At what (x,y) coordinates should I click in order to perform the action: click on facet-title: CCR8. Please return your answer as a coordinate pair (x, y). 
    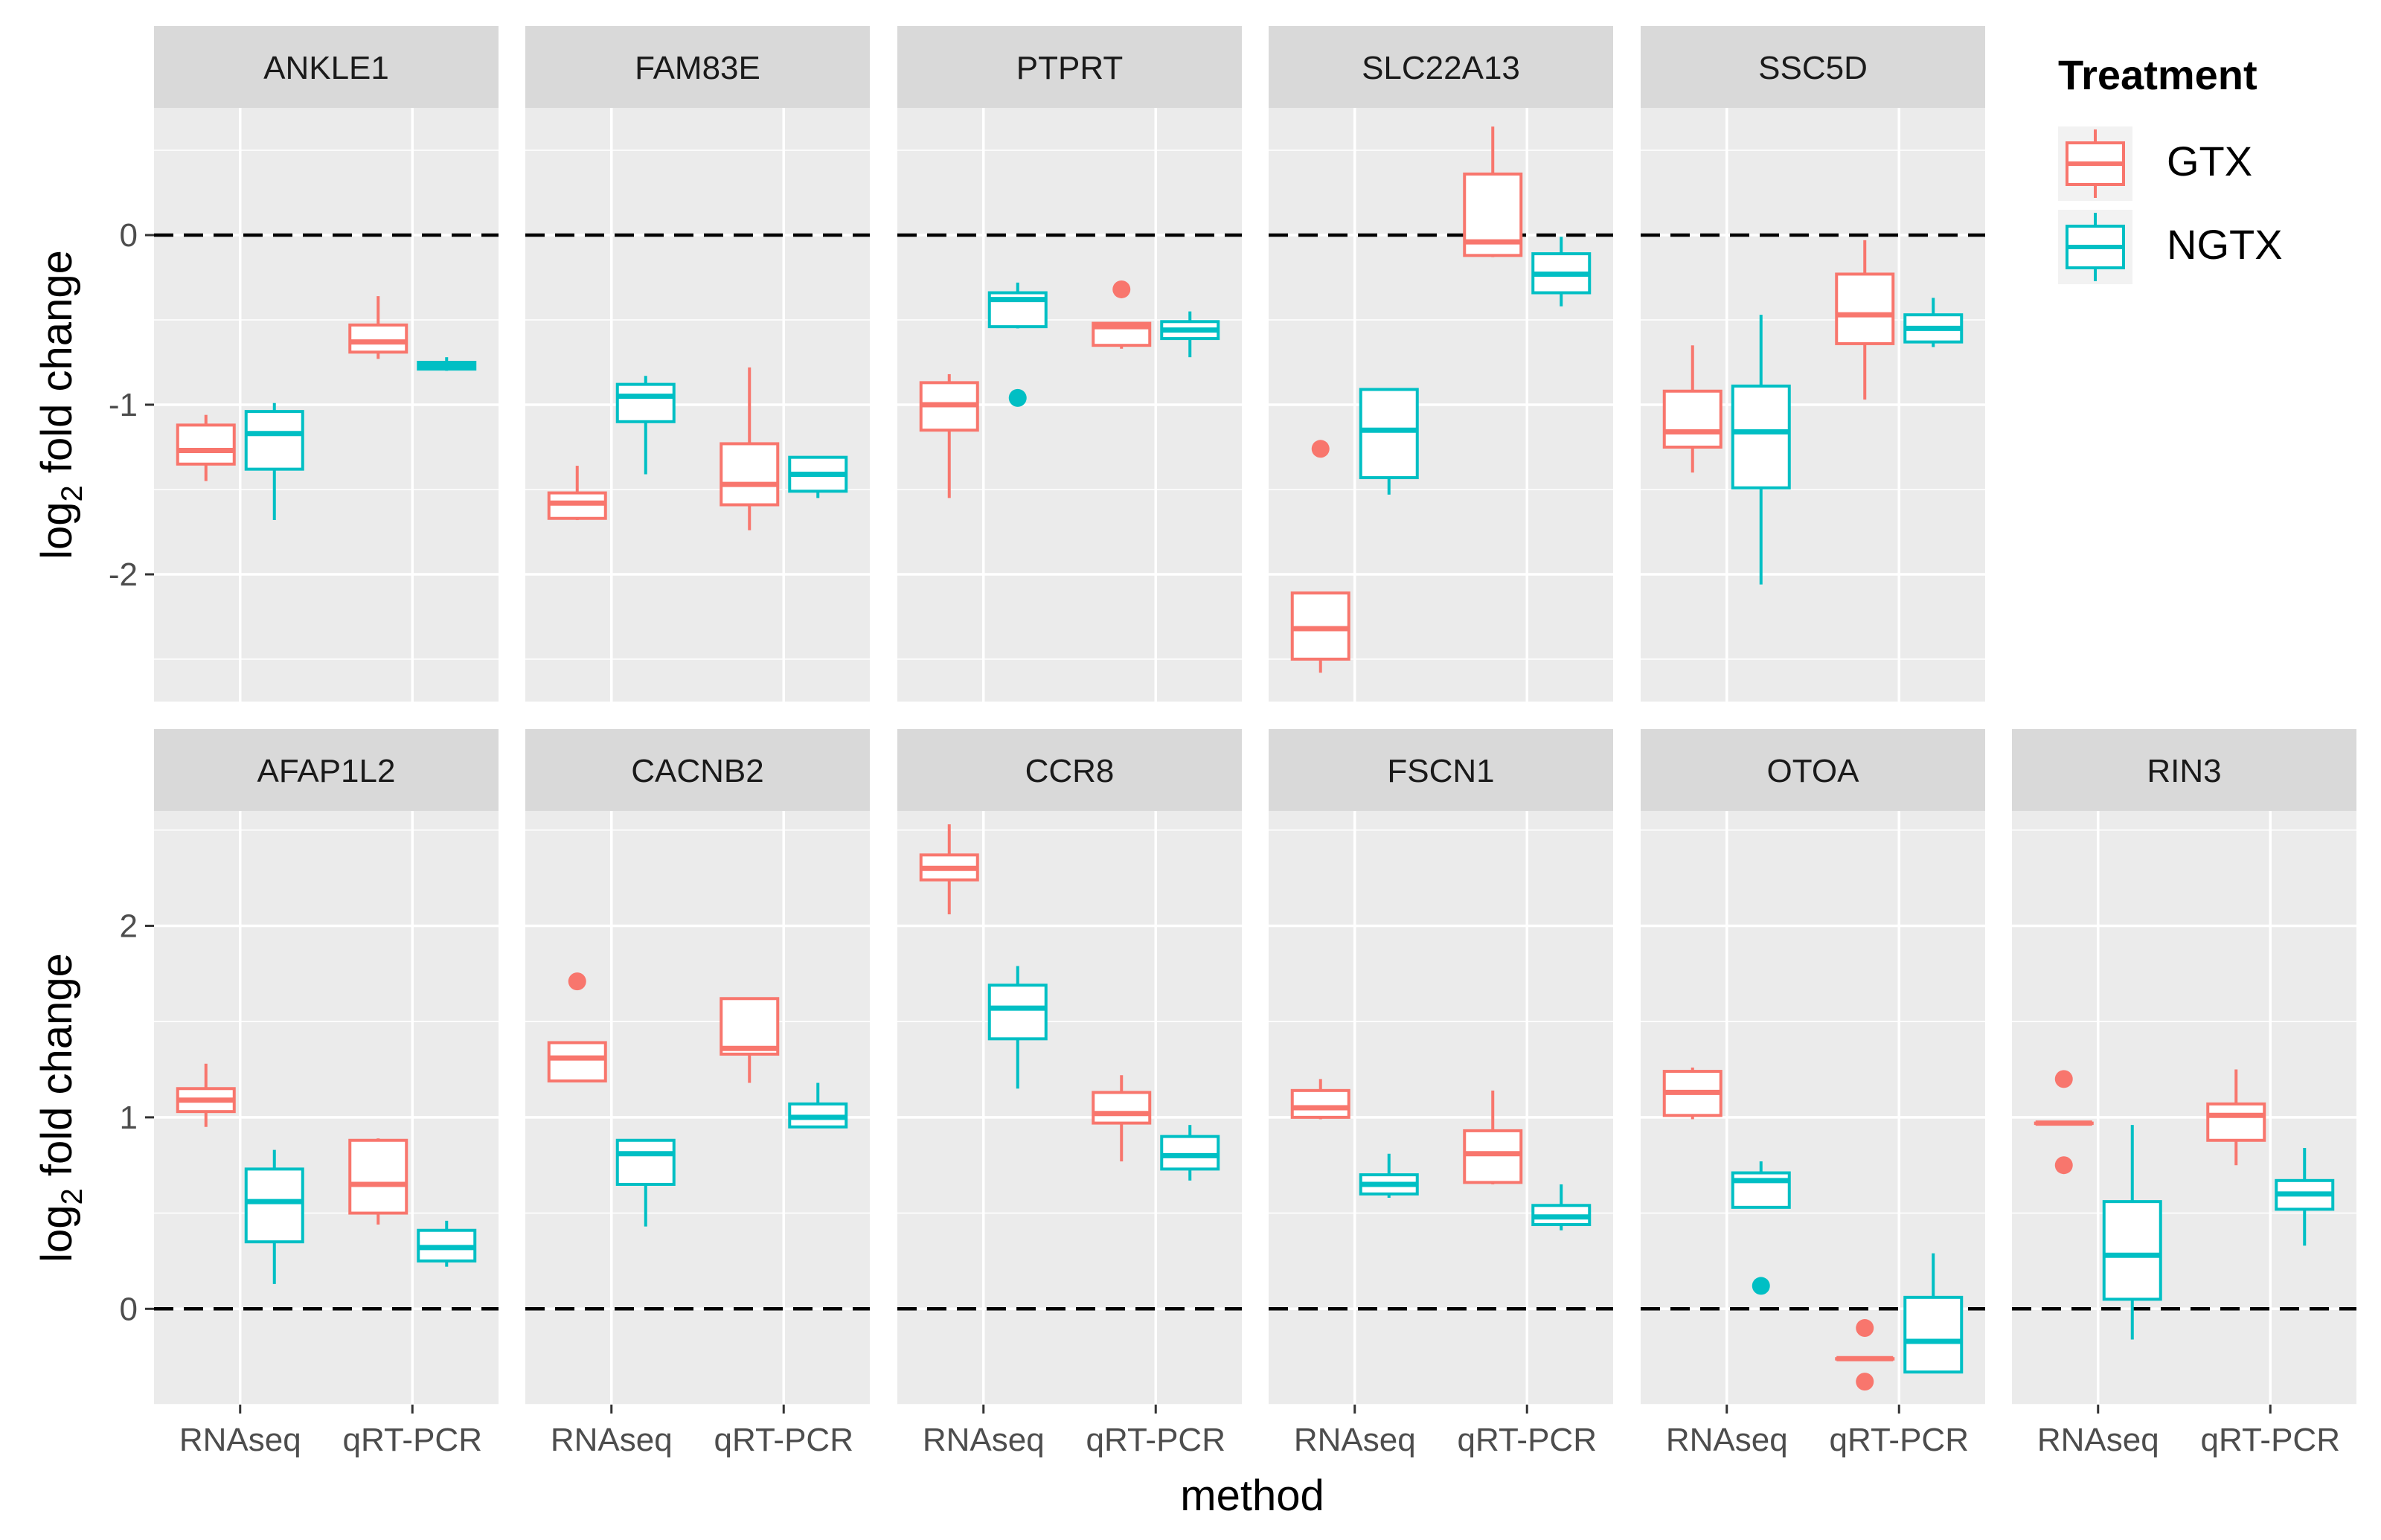
    Looking at the image, I should click on (1070, 771).